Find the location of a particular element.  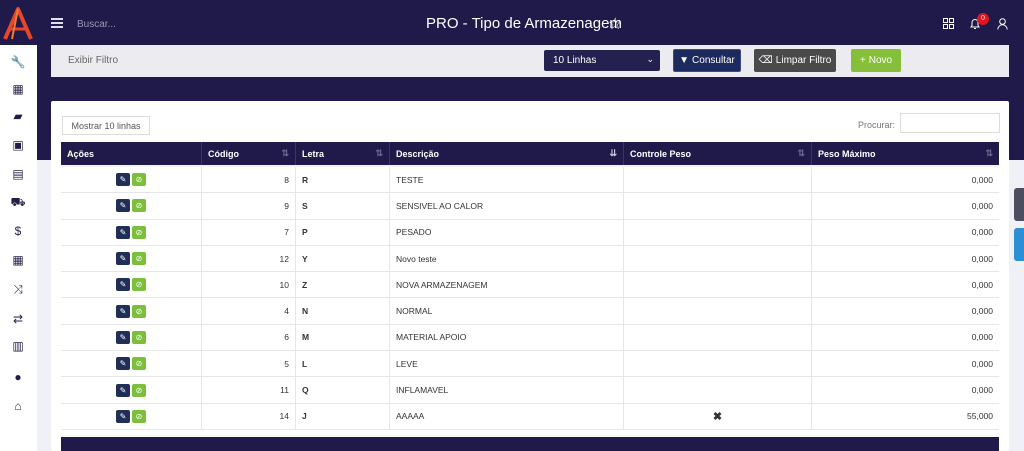

limpar-filtro-button: ⌫ Limpar Filtro is located at coordinates (795, 60).